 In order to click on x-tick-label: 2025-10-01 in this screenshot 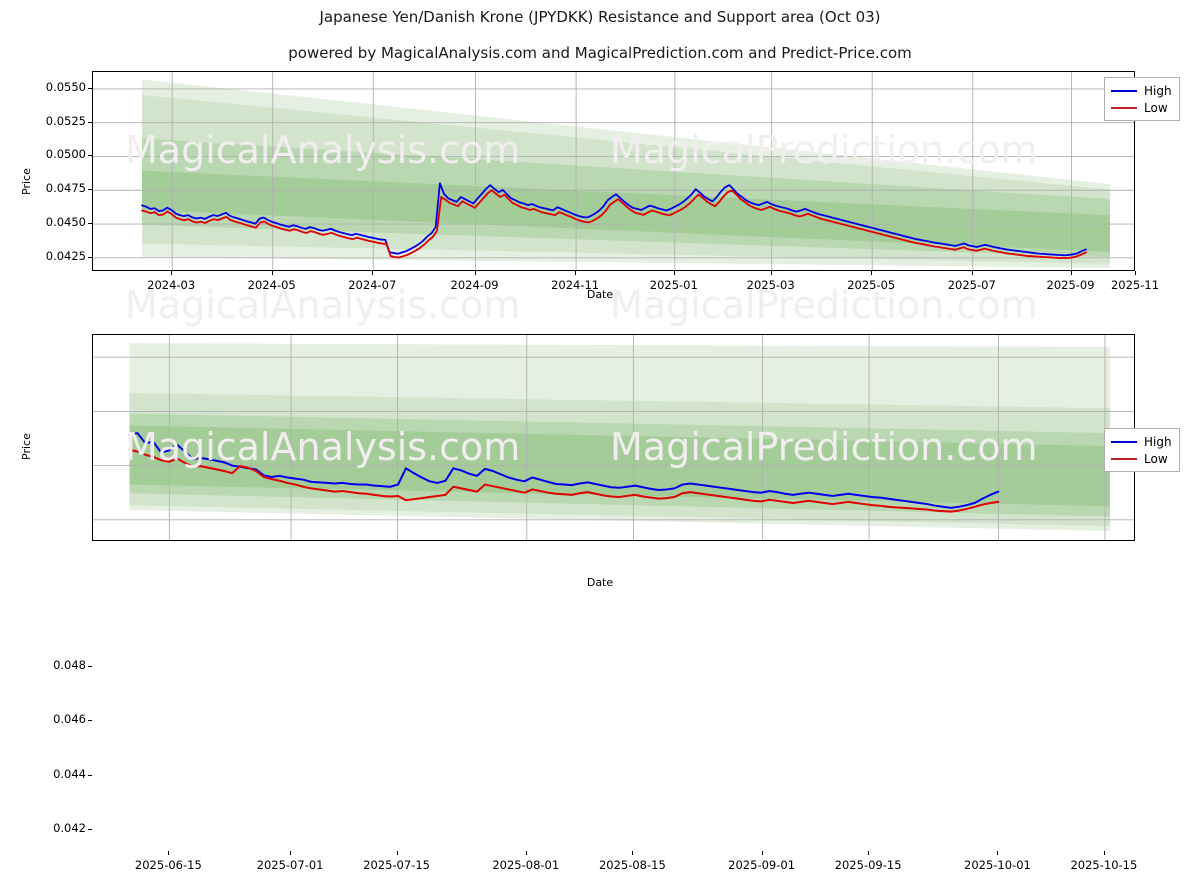, I will do `click(997, 865)`.